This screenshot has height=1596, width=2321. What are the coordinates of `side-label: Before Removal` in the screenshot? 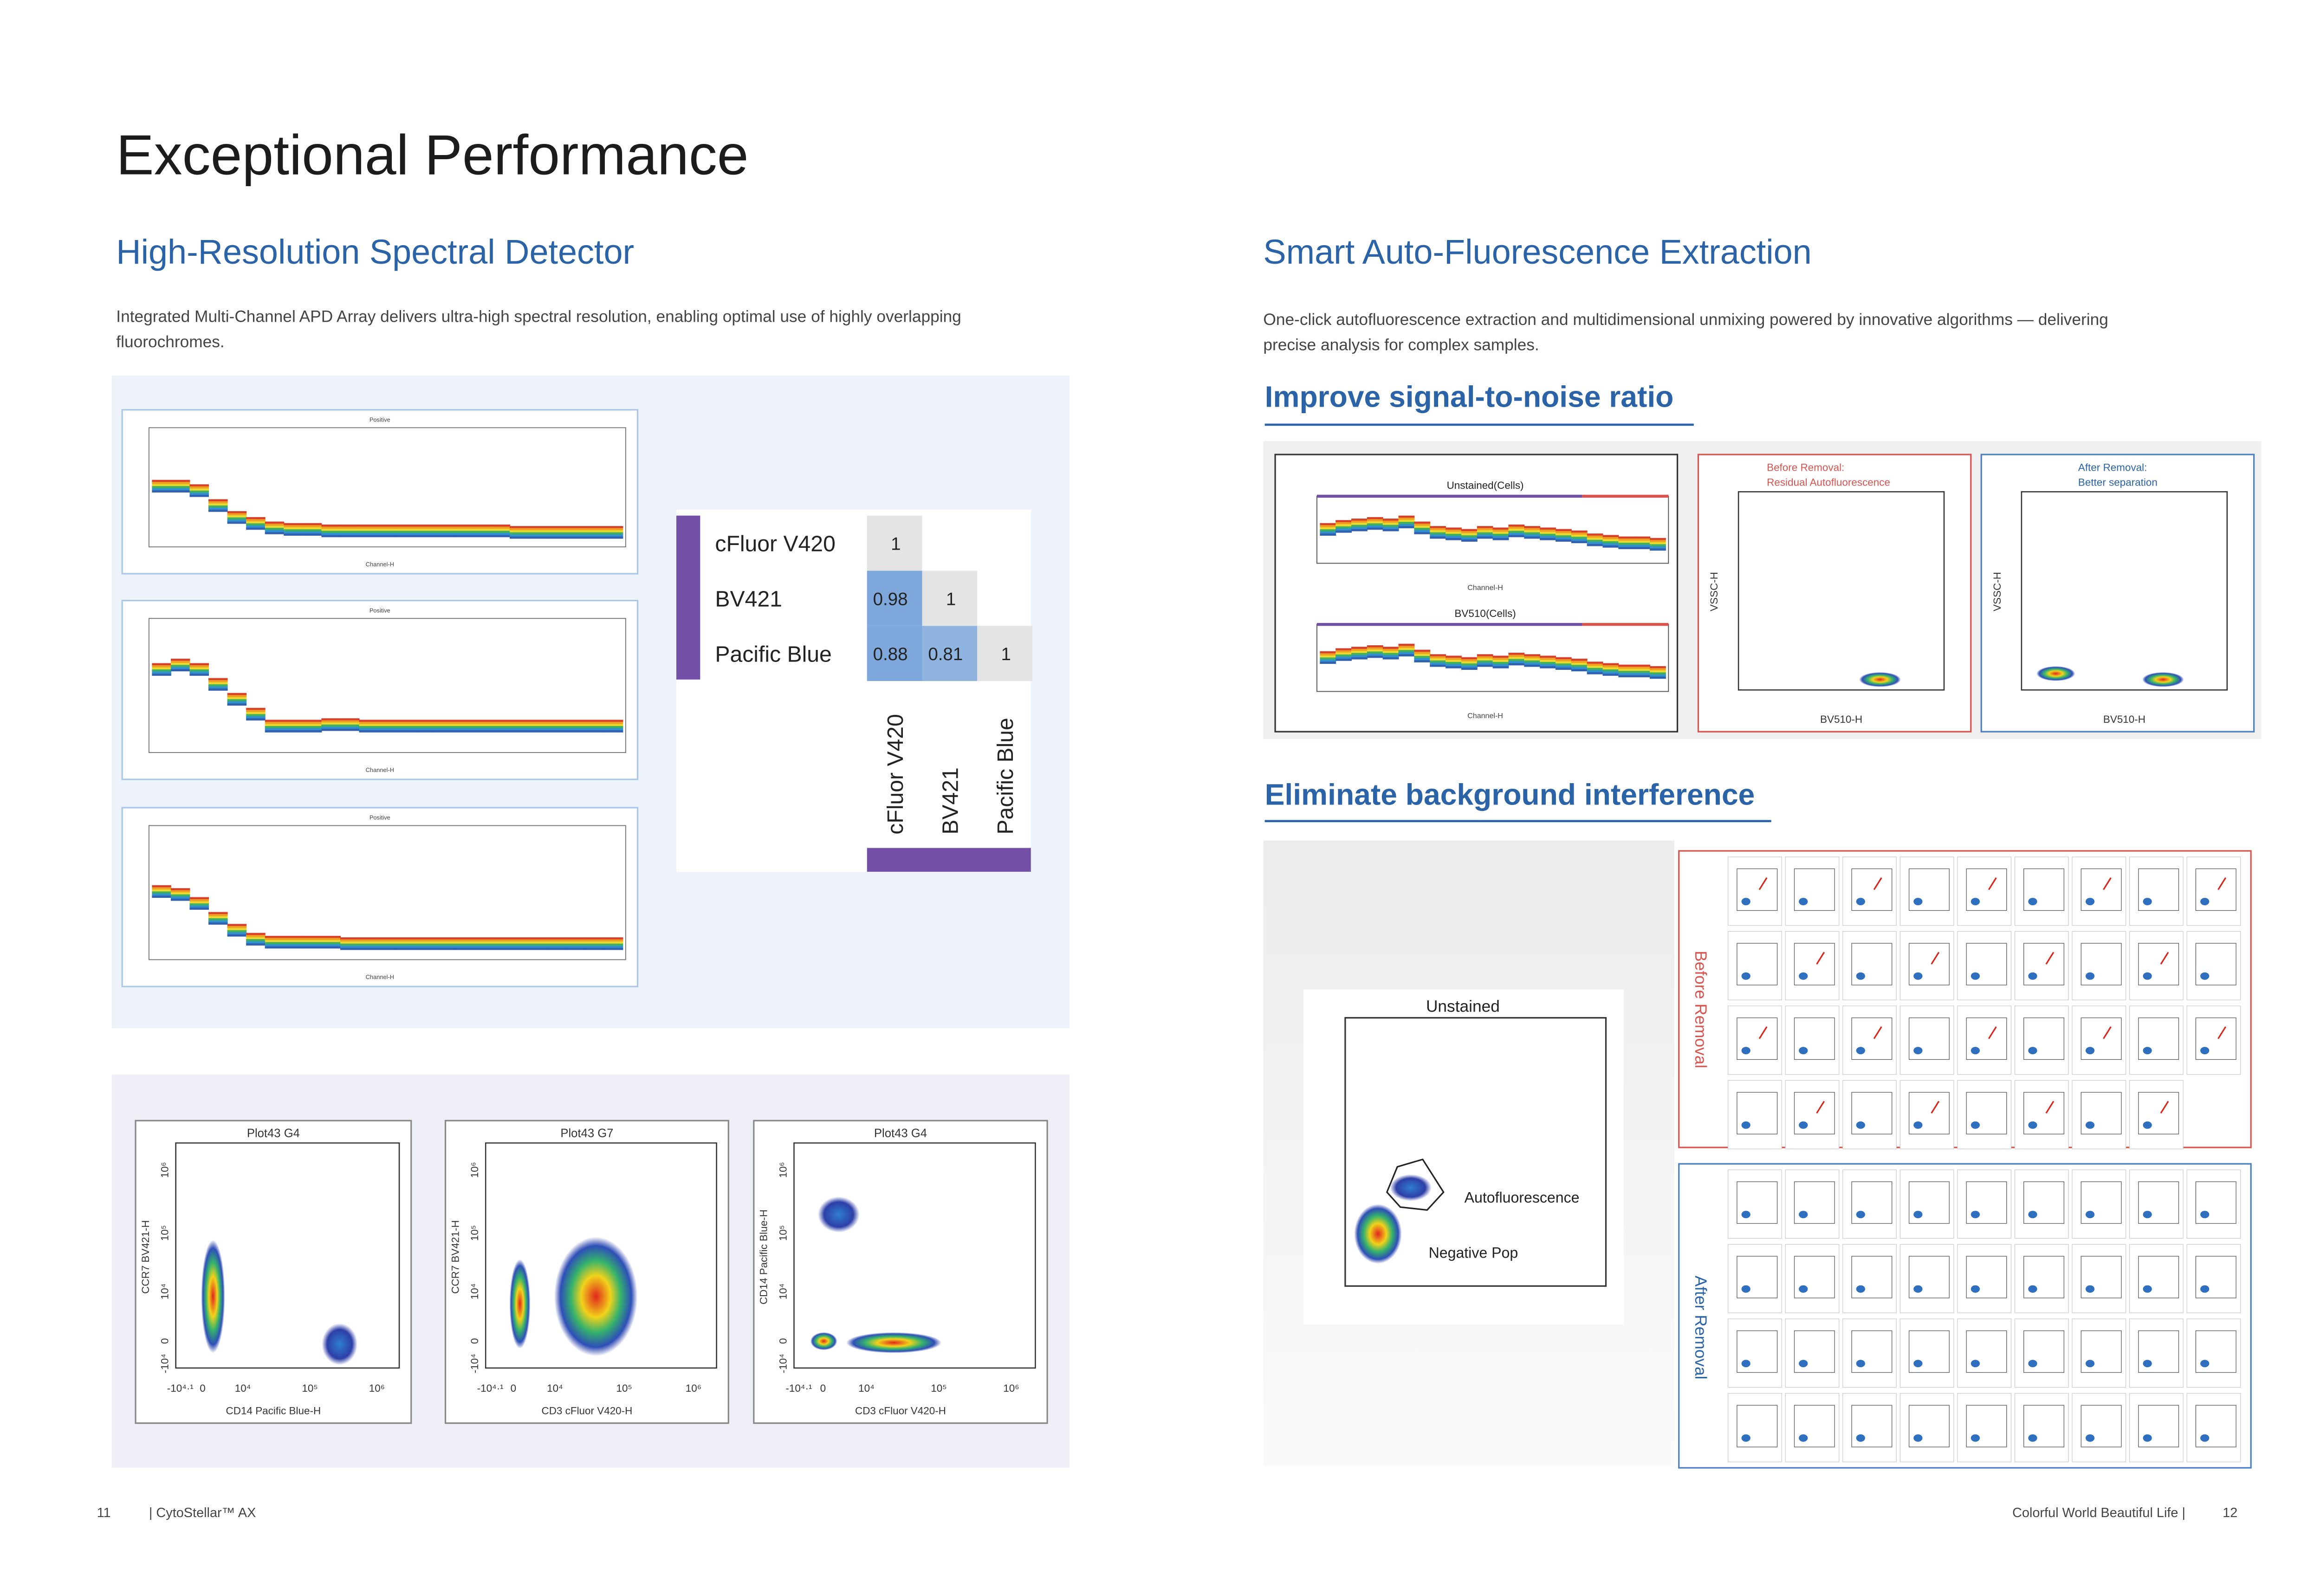 It's located at (1701, 1009).